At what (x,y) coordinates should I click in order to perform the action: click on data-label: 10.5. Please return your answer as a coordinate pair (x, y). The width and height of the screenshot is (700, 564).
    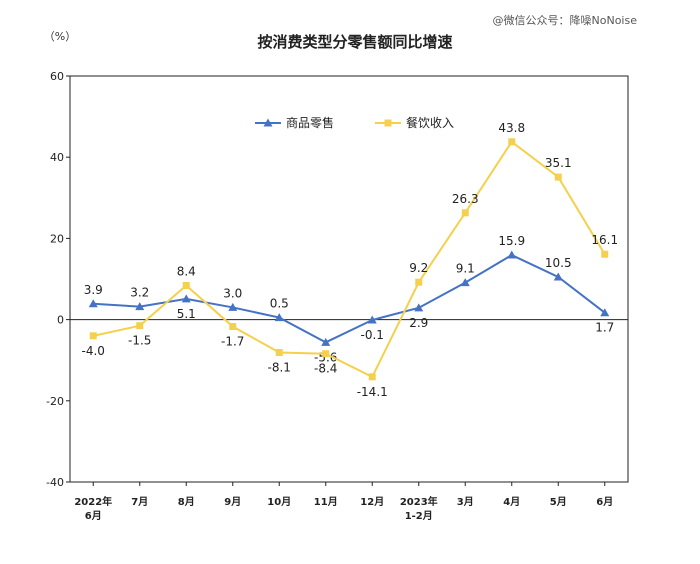
    Looking at the image, I should click on (558, 263).